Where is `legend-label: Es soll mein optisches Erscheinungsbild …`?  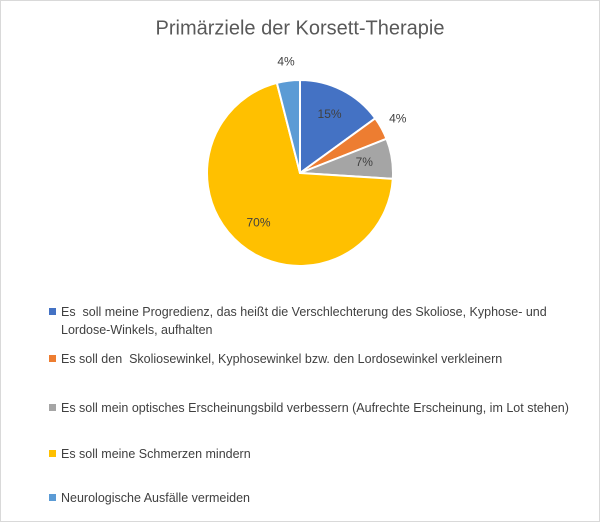
legend-label: Es soll mein optisches Erscheinungsbild … is located at coordinates (315, 408).